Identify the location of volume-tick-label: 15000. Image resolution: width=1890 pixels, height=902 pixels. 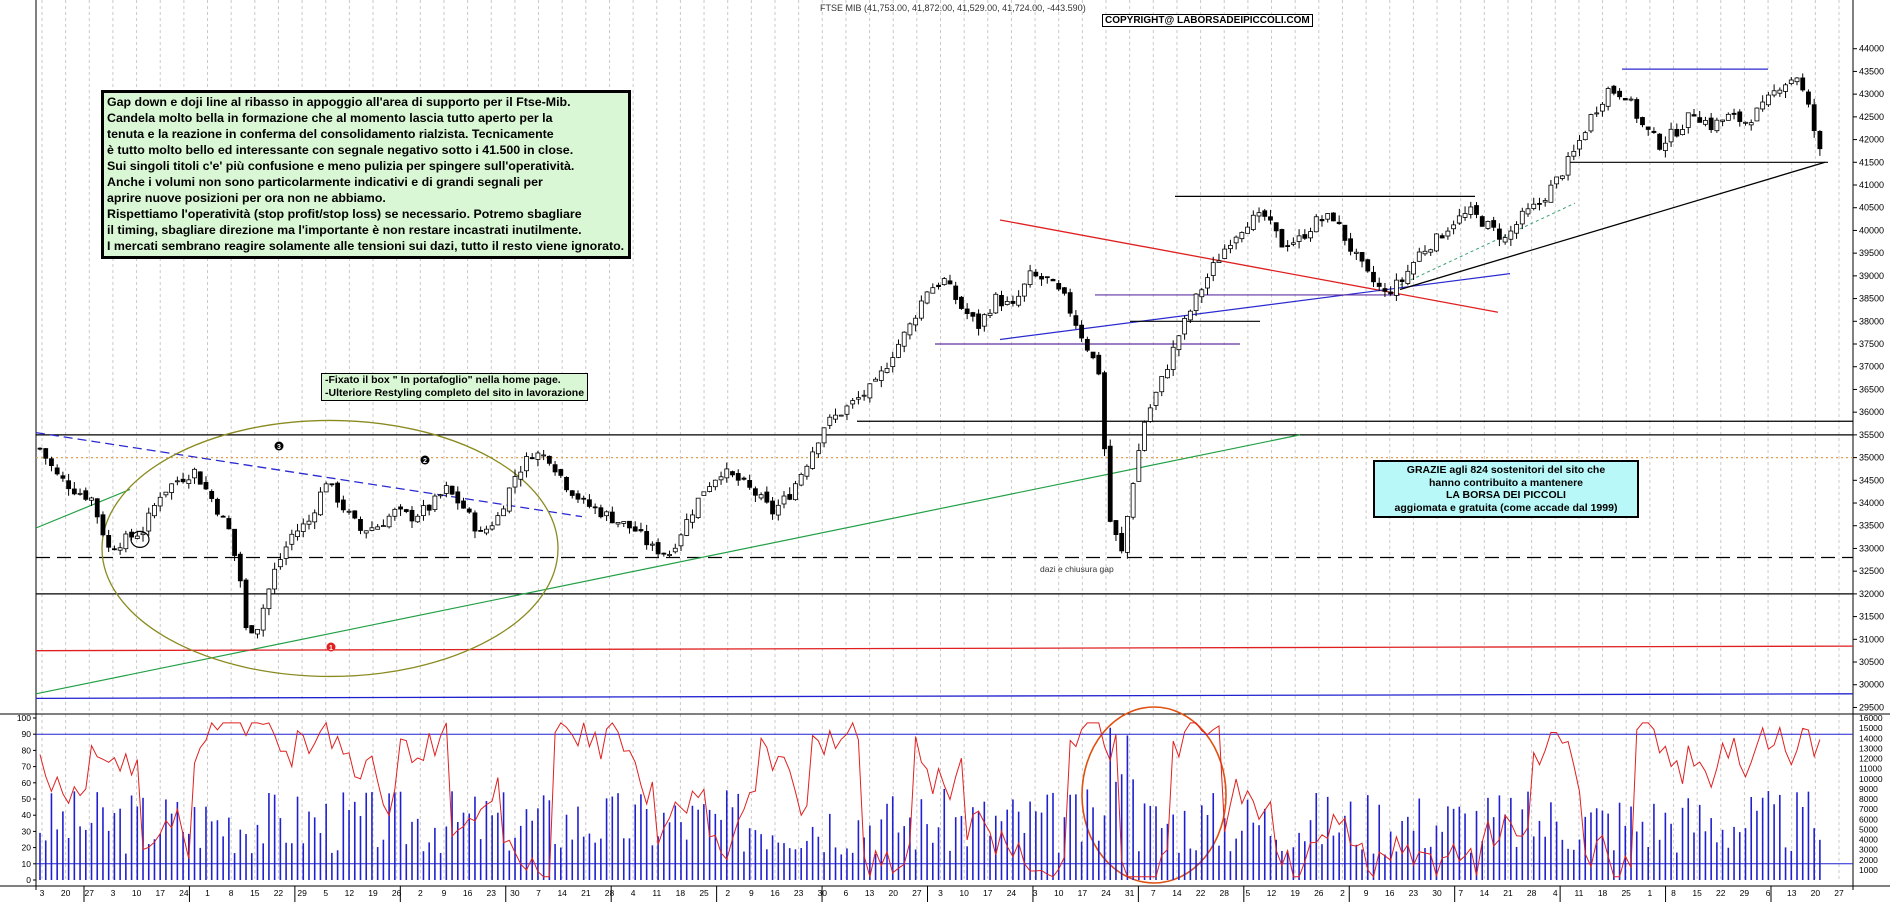
(1871, 728).